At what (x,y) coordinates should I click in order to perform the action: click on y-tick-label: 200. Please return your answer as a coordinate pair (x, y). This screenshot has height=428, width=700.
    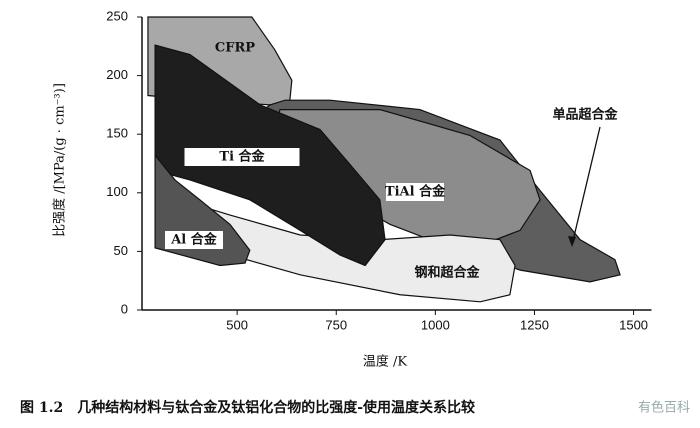
    Looking at the image, I should click on (117, 74).